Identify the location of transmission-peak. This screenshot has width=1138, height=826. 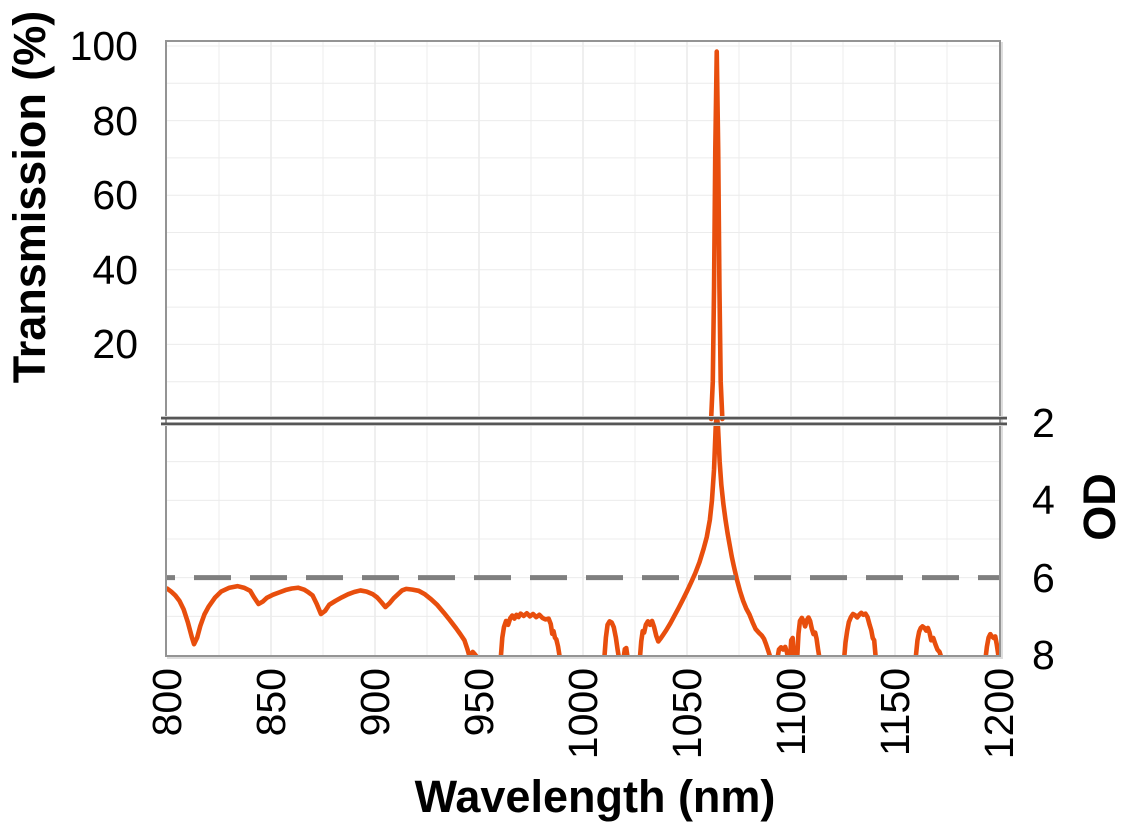
(716, 235).